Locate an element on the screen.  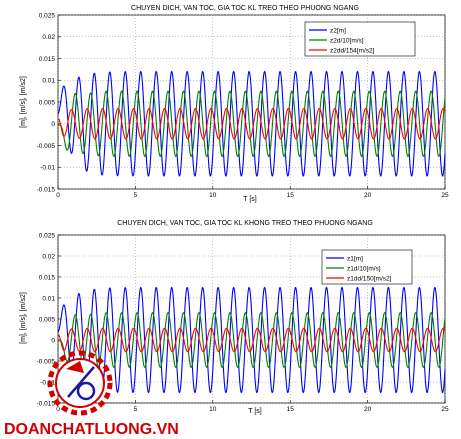
watermark: DOANCHATLUONG.VN is located at coordinates (91, 394).